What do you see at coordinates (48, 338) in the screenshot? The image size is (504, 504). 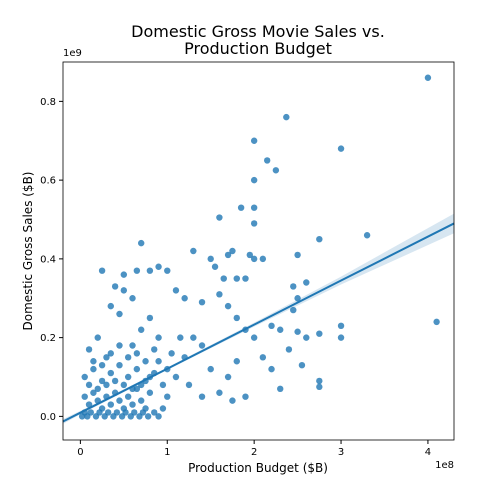 I see `y-tick-label: 0.2` at bounding box center [48, 338].